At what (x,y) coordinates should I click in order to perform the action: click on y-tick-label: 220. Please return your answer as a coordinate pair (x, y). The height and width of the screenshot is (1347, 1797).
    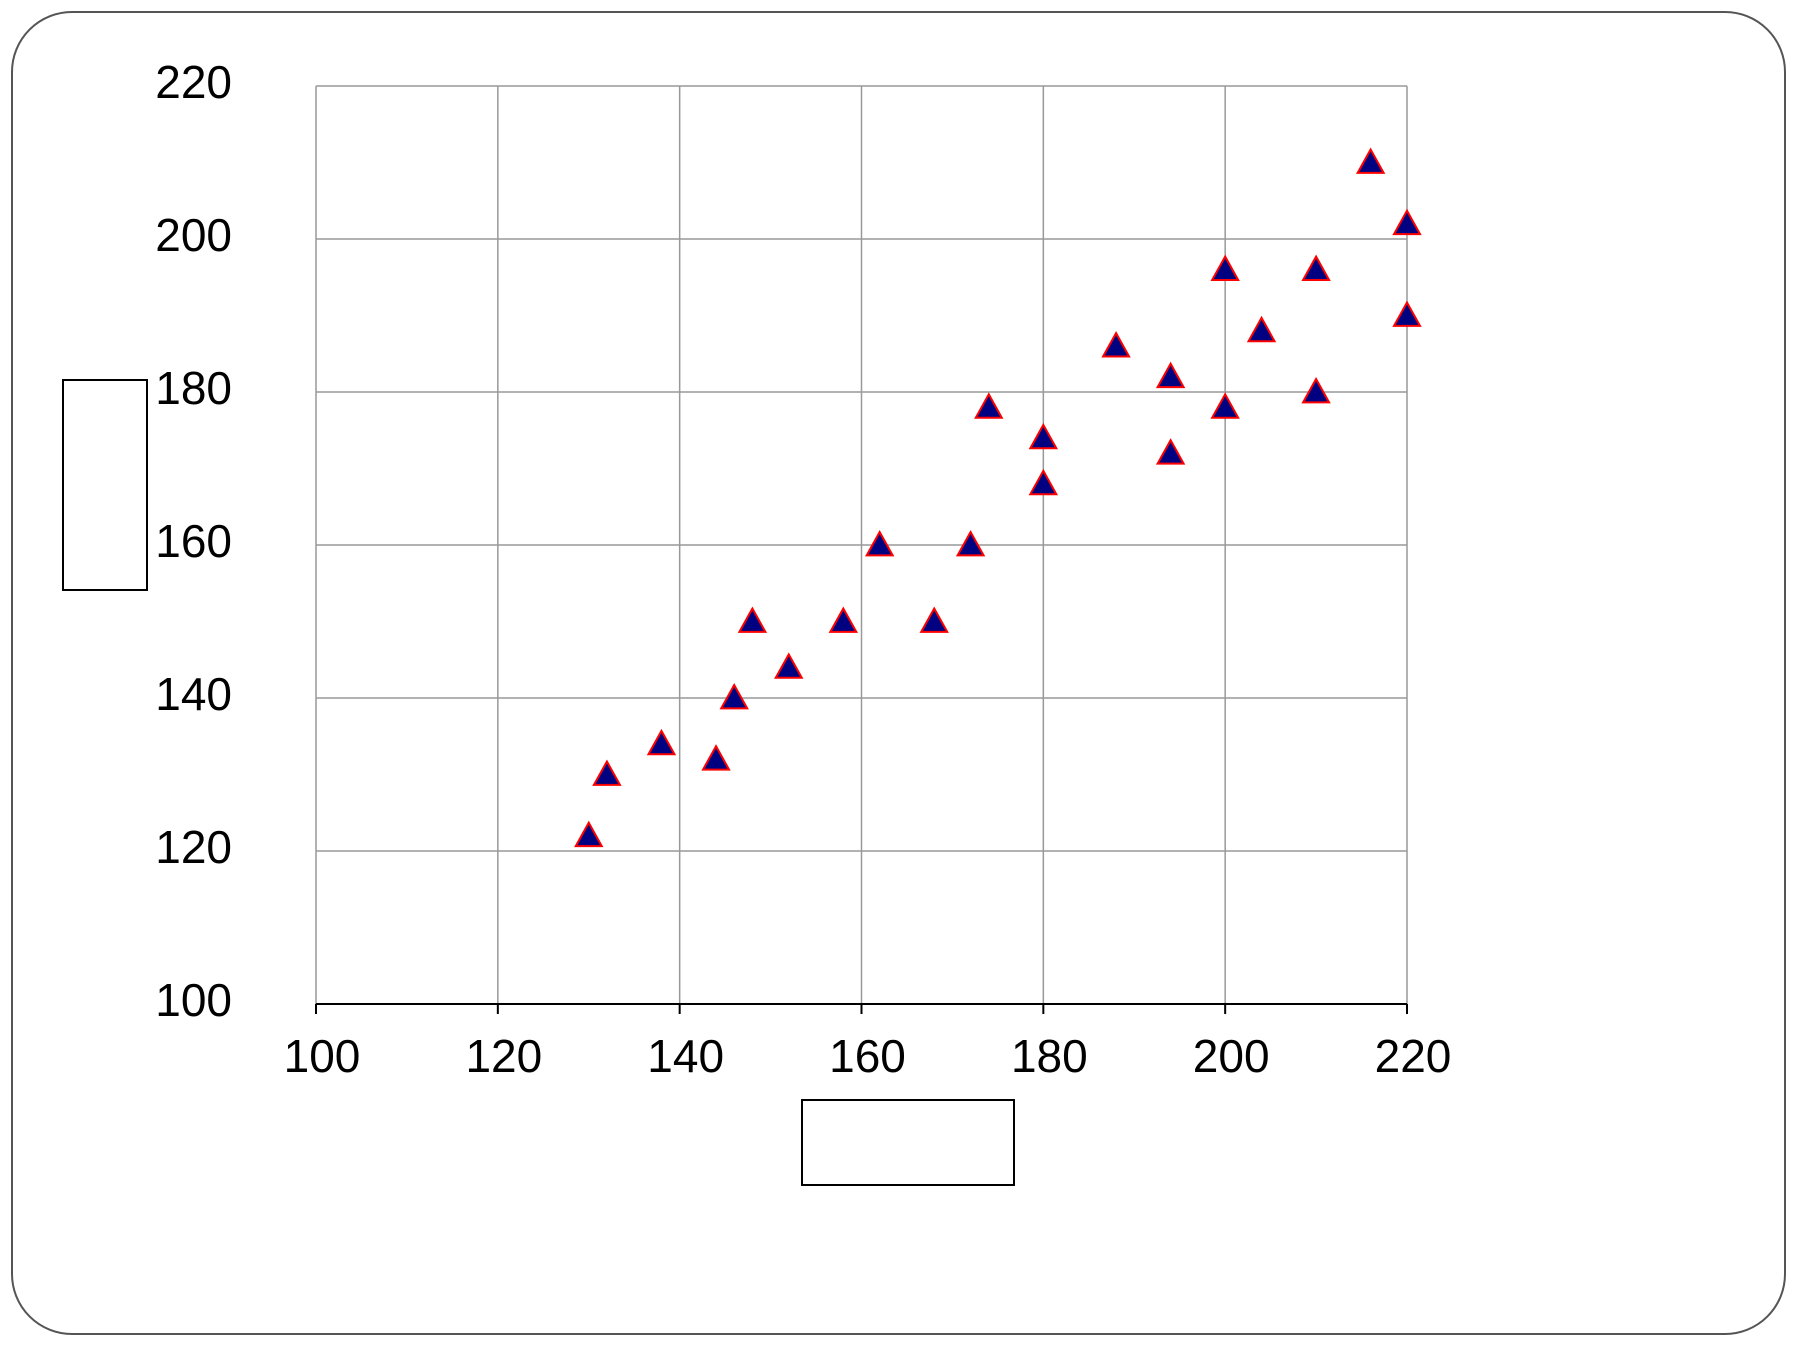
    Looking at the image, I should click on (193, 82).